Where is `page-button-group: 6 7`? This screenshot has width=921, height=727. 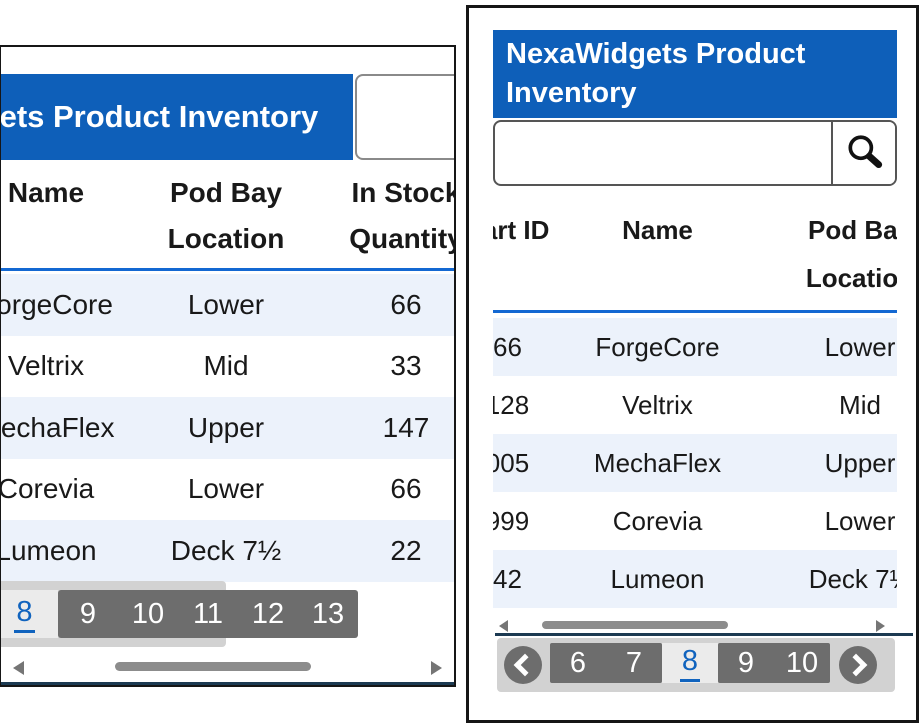
page-button-group: 6 7 is located at coordinates (606, 663).